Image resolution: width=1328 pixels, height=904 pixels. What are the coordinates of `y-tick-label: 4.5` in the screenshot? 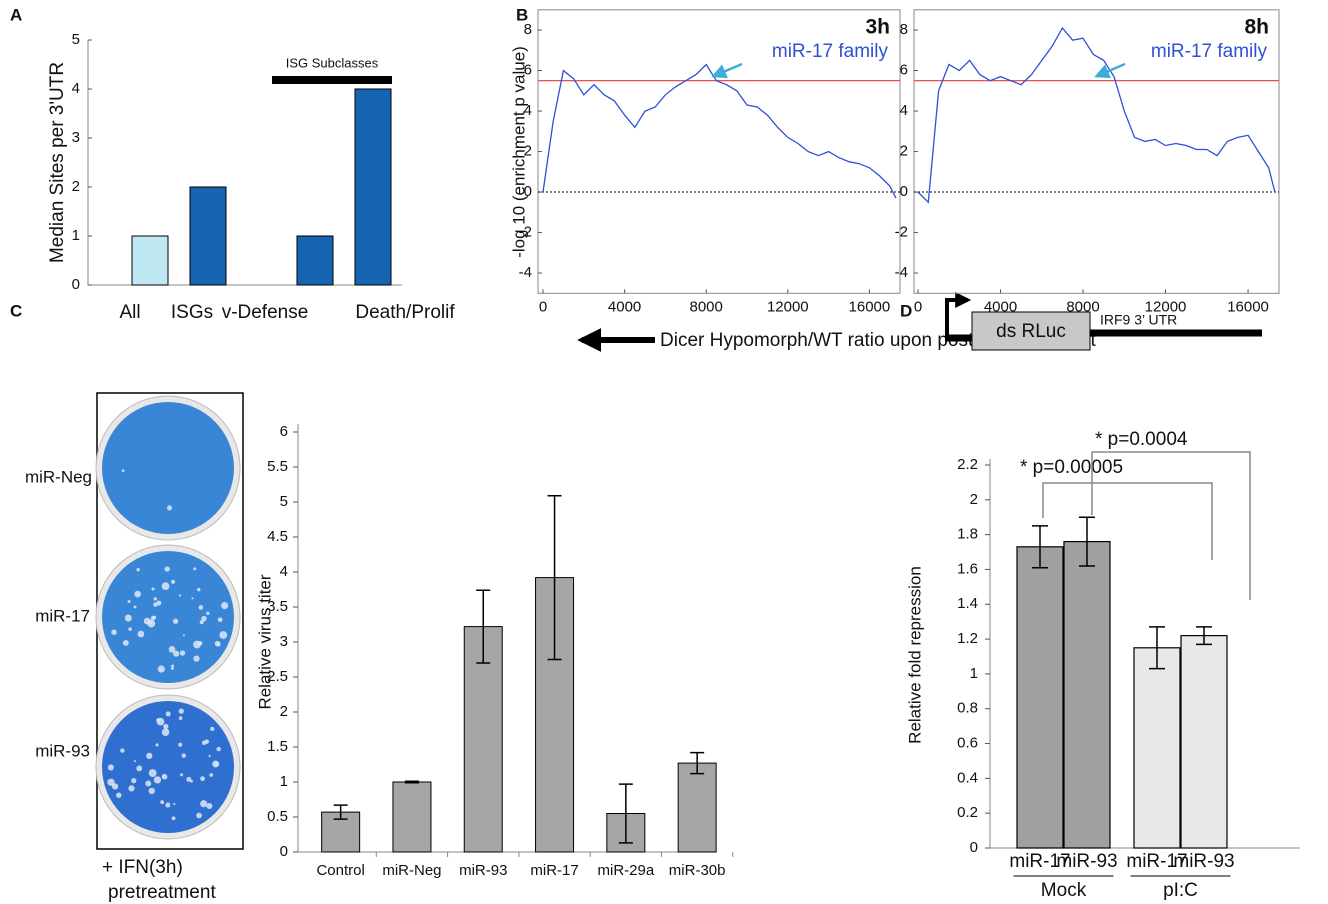 It's located at (277, 536).